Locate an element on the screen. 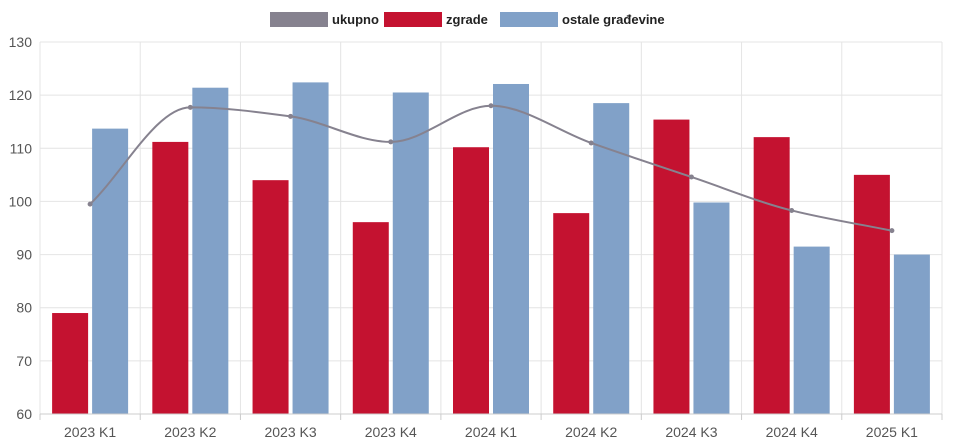  x-tick-label: 2023 K3 is located at coordinates (290, 432).